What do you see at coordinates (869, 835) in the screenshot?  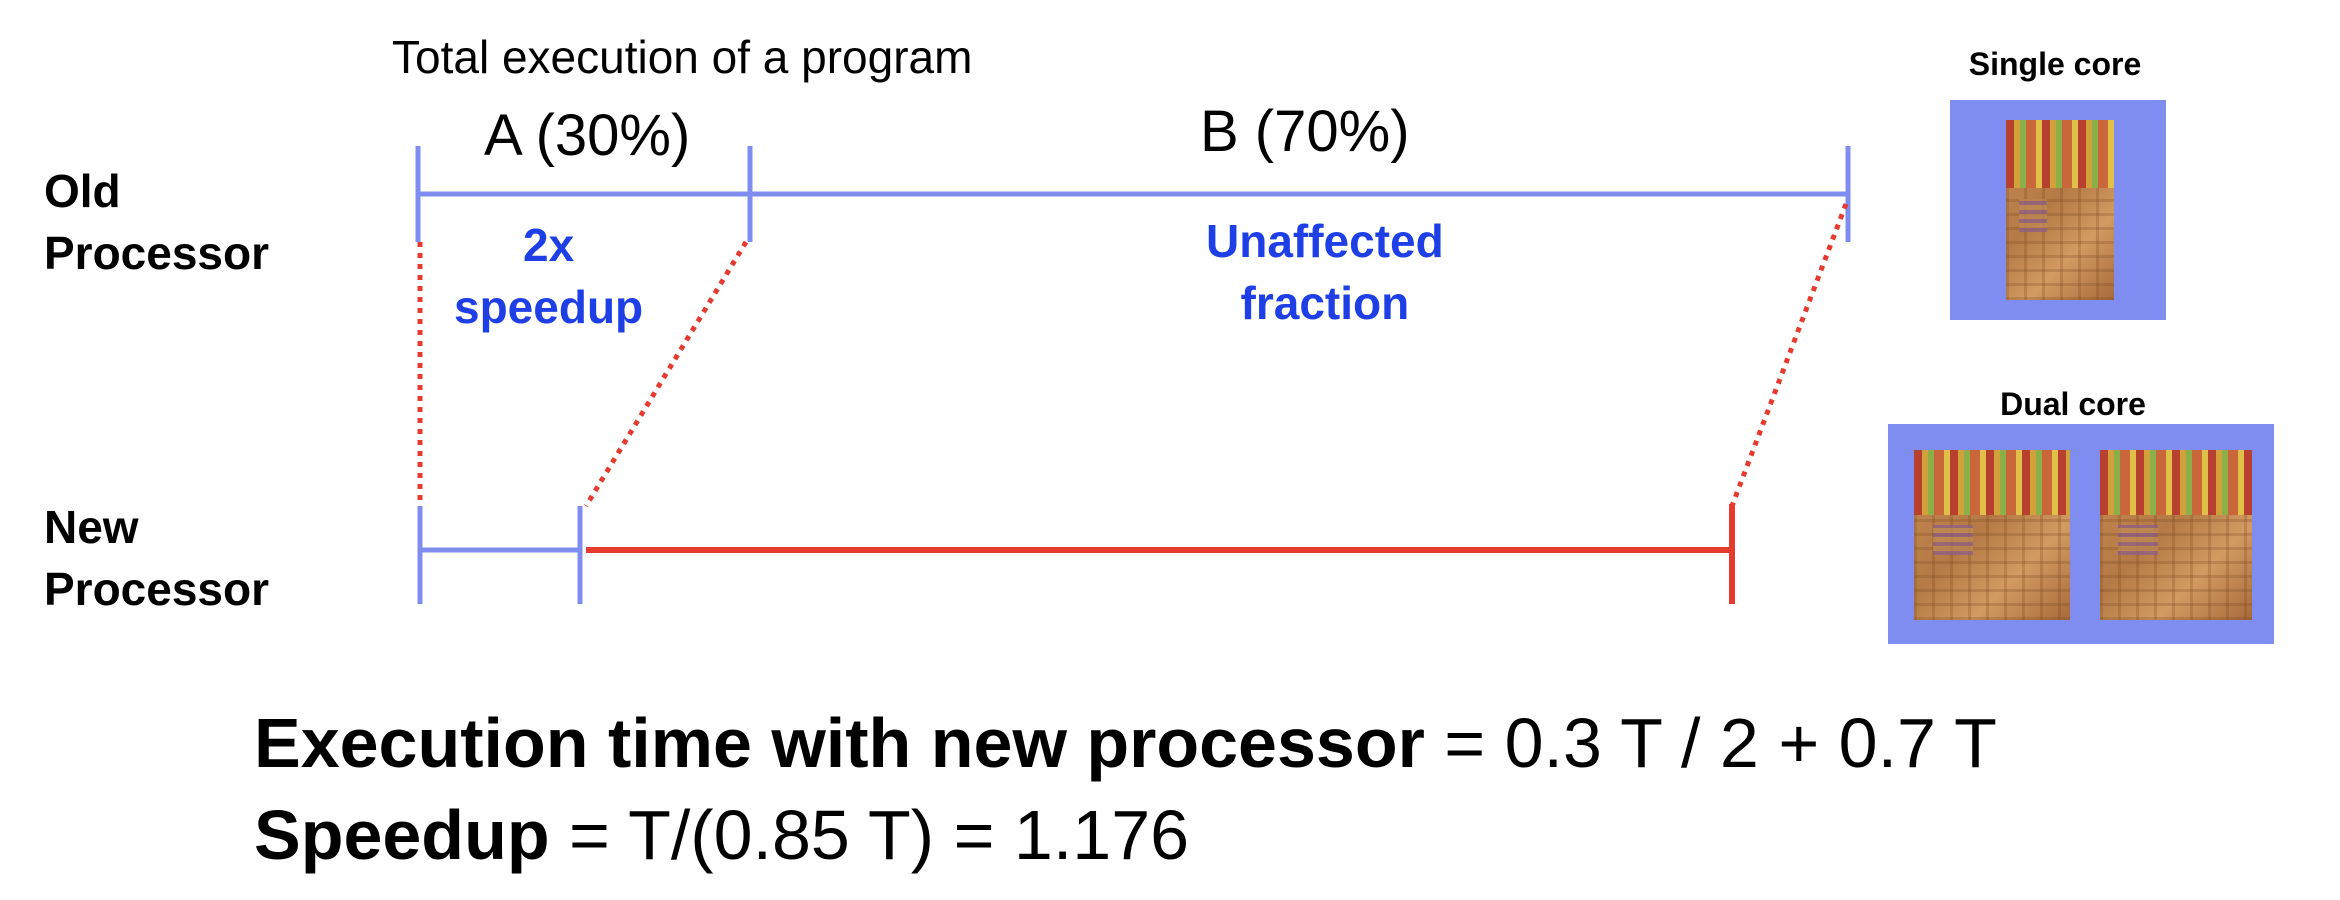 I see `speedup-expression: = T/(0.85 T) = 1.176` at bounding box center [869, 835].